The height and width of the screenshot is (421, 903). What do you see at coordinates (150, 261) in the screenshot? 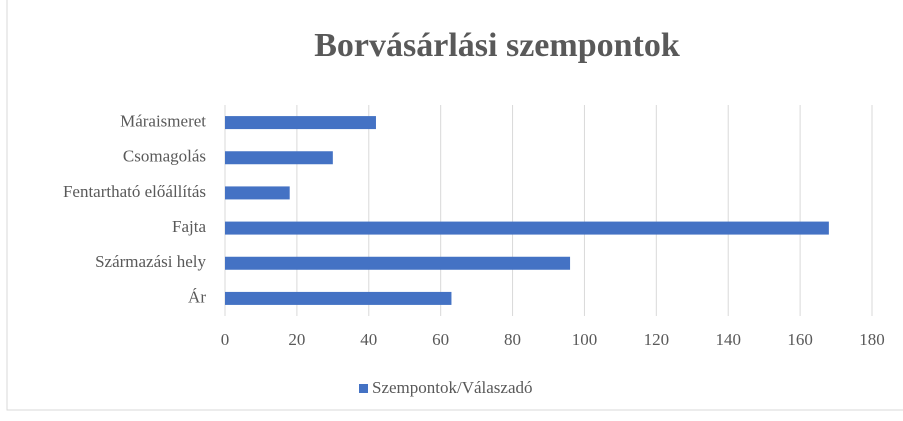
I see `y-tick-label: Származási hely` at bounding box center [150, 261].